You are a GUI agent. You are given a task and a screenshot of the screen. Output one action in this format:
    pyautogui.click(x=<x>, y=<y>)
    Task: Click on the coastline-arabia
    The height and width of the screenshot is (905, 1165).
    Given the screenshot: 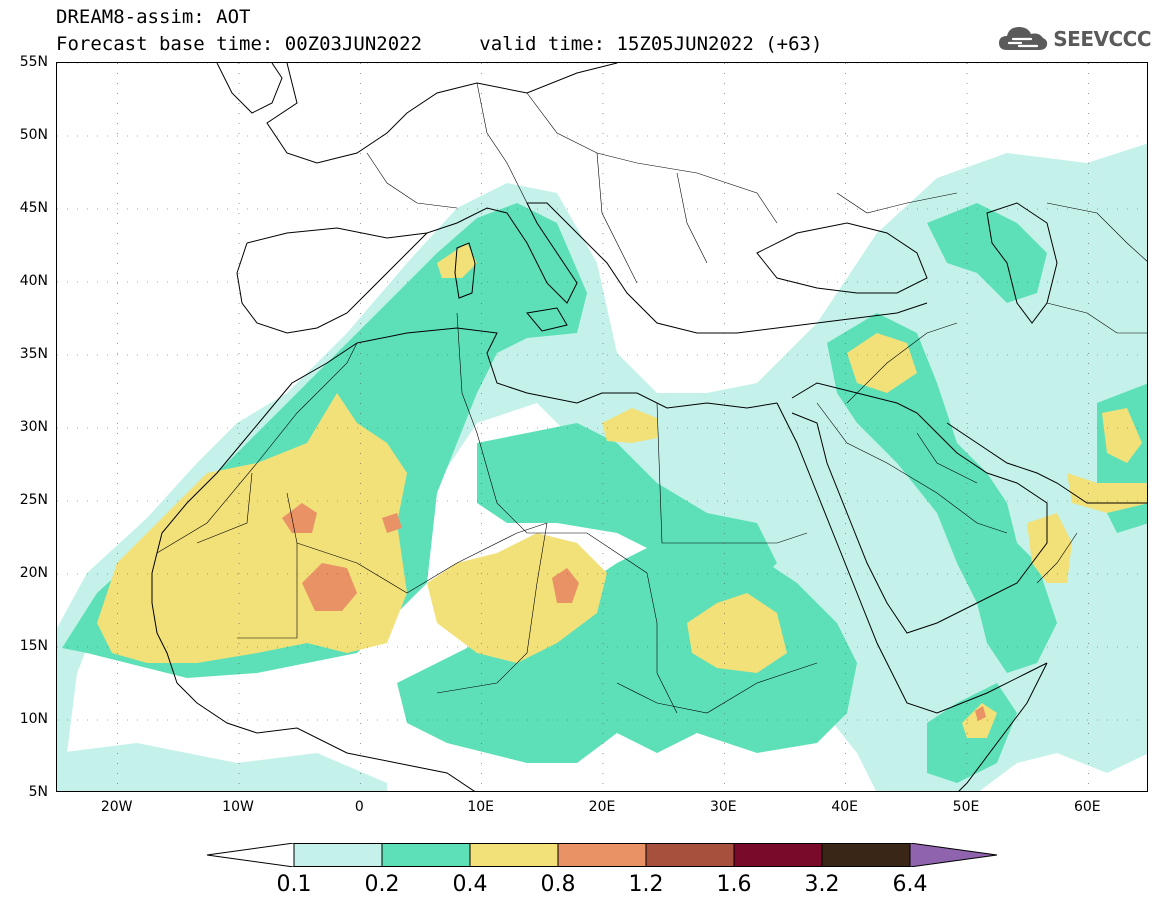 What is the action you would take?
    pyautogui.click(x=919, y=508)
    